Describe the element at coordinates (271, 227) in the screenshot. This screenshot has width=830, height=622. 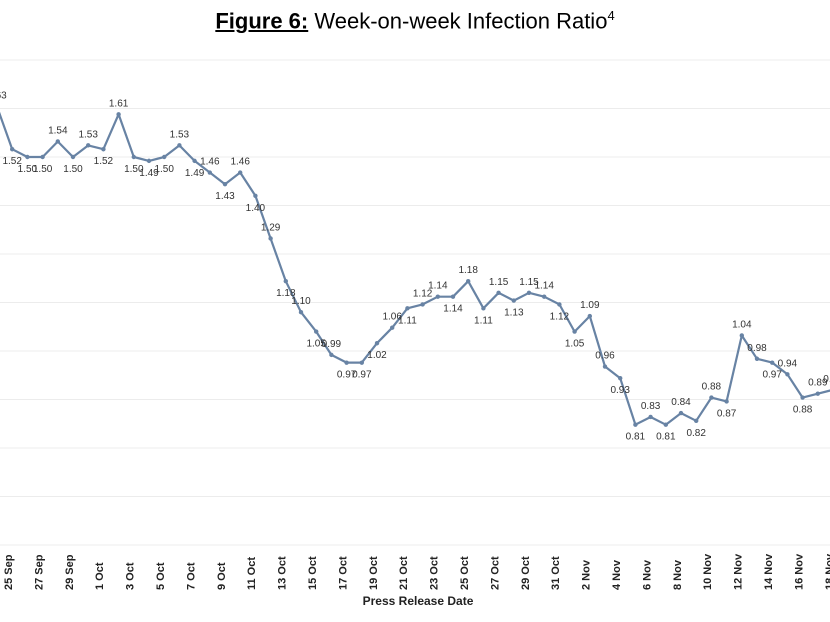
I see `data-label: 1.29` at that location.